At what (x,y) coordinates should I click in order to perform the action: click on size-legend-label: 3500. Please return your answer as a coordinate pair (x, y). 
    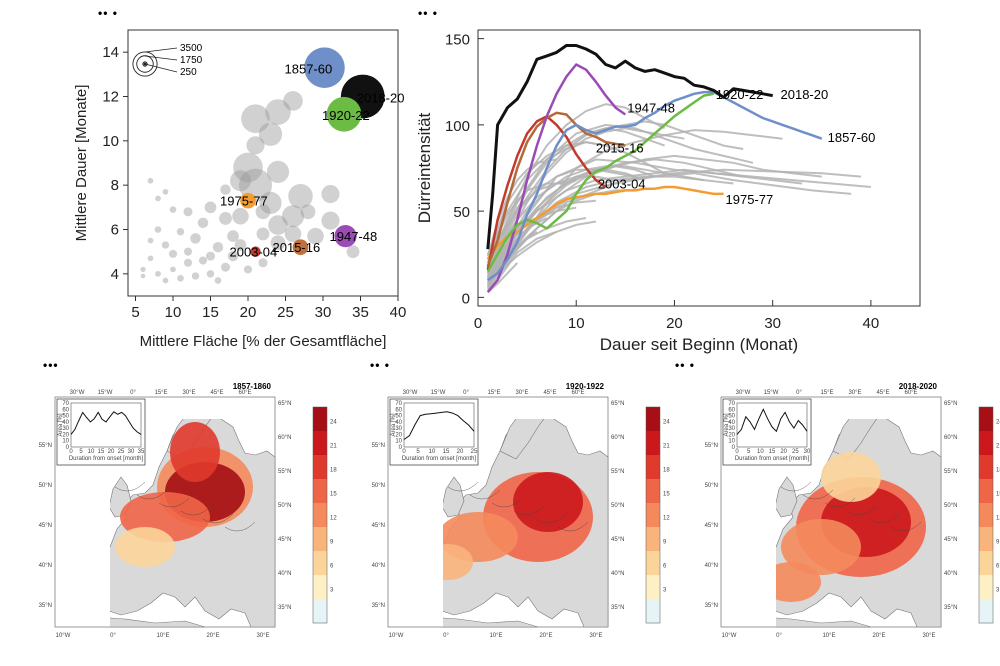
    Looking at the image, I should click on (191, 48).